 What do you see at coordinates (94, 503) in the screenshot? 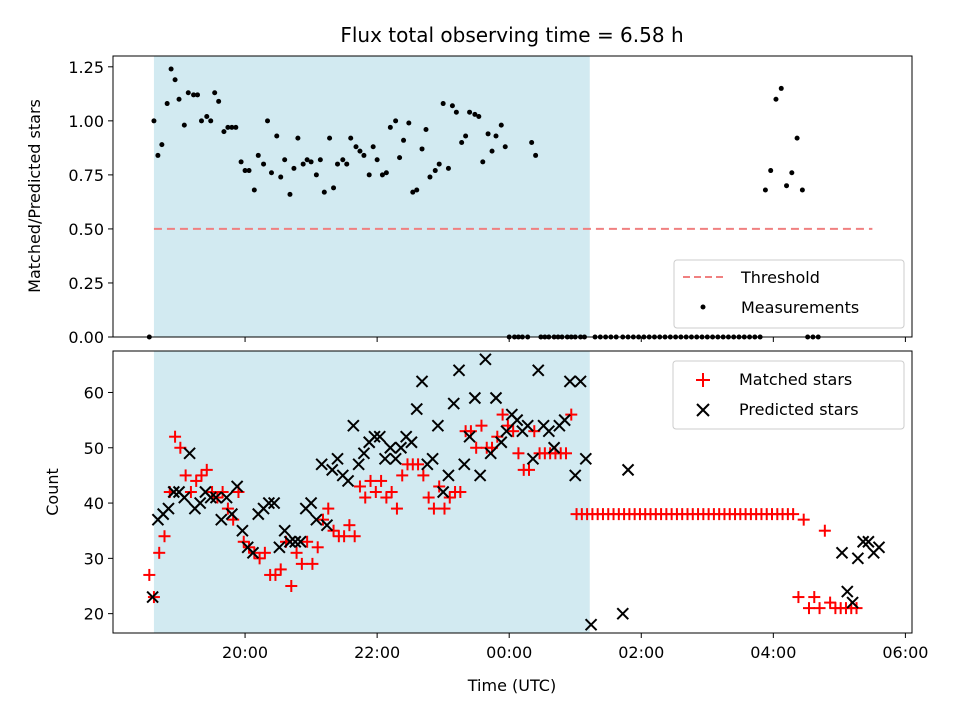
I see `y-tick-label-1-2: 40` at bounding box center [94, 503].